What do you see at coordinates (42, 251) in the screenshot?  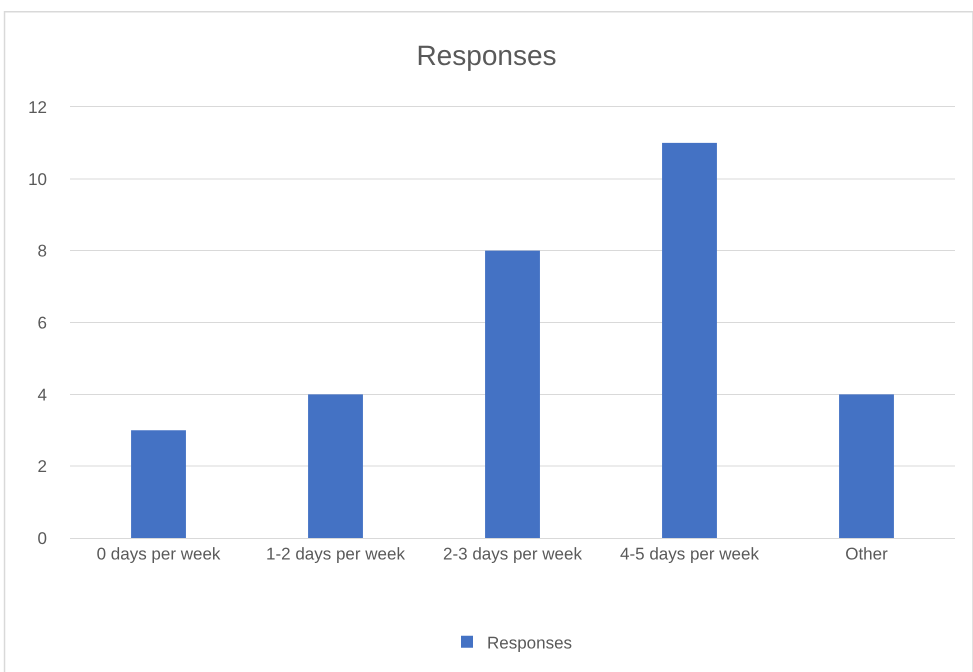 I see `y-tick-label: 8` at bounding box center [42, 251].